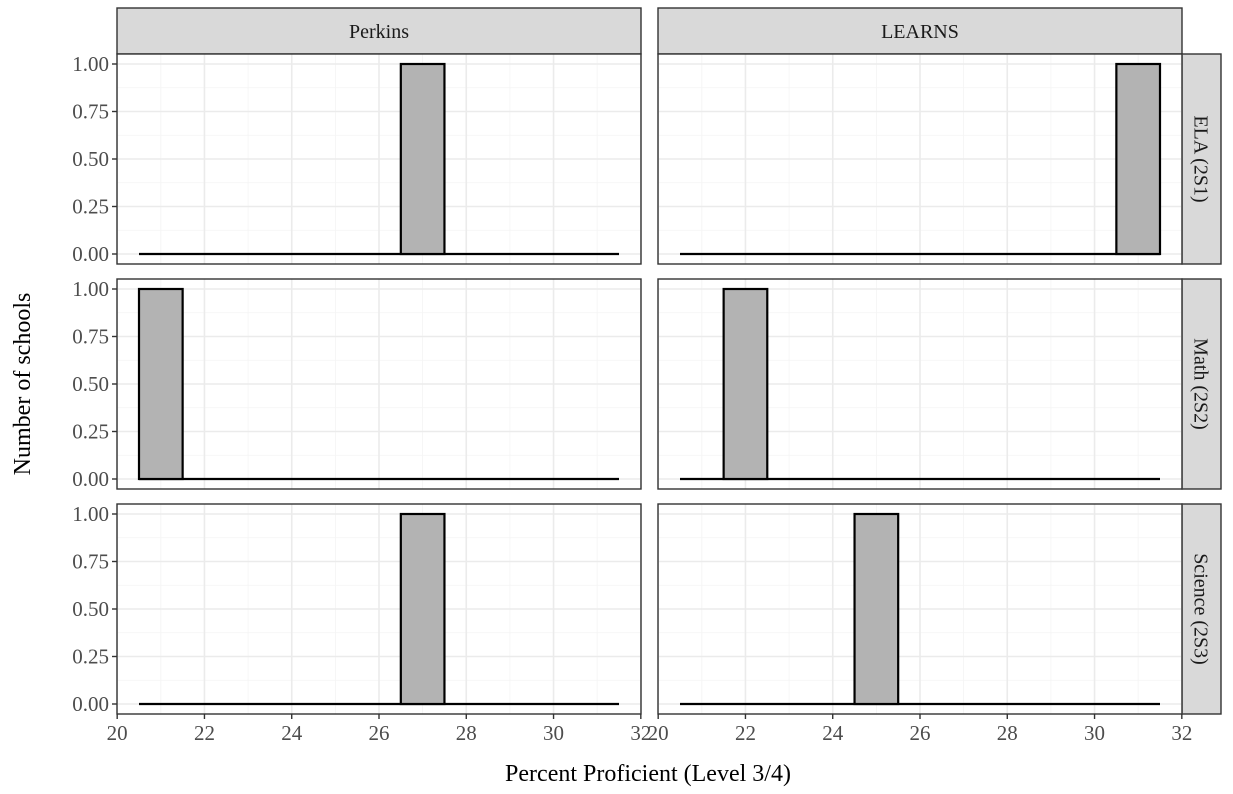 This screenshot has height=794, width=1233. What do you see at coordinates (648, 774) in the screenshot?
I see `x-axis-title: Percent Proficient (Level 3/4)` at bounding box center [648, 774].